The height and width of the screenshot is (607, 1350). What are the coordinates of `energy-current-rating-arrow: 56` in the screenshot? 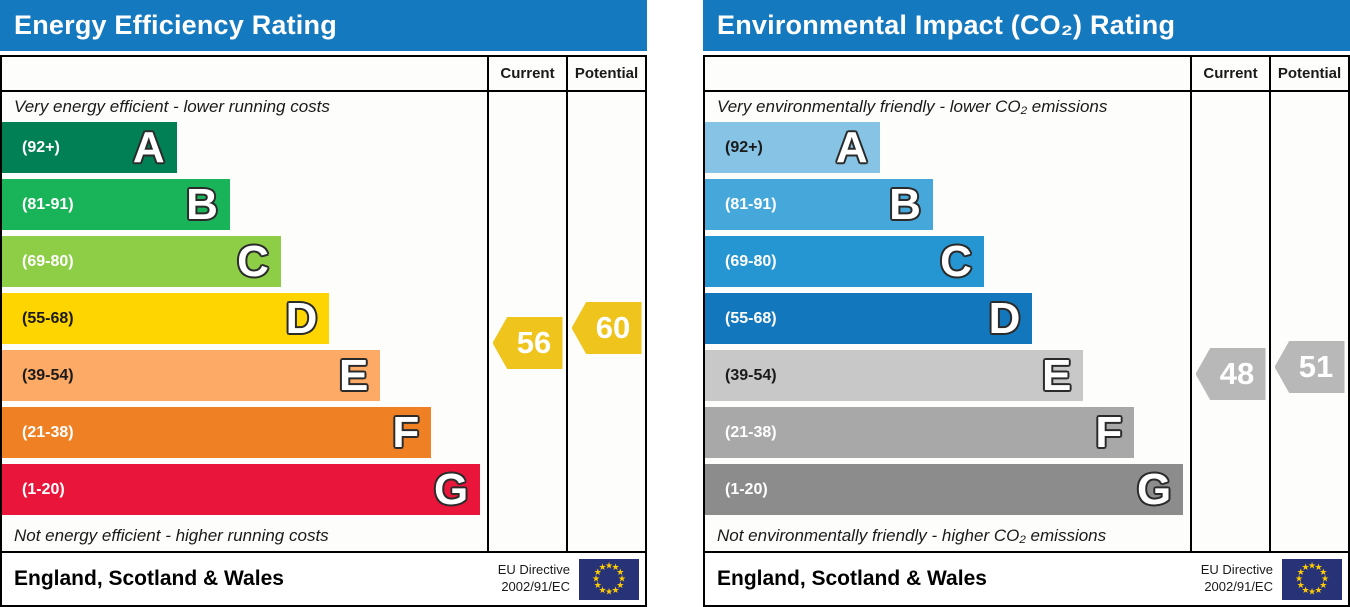 It's located at (527, 343).